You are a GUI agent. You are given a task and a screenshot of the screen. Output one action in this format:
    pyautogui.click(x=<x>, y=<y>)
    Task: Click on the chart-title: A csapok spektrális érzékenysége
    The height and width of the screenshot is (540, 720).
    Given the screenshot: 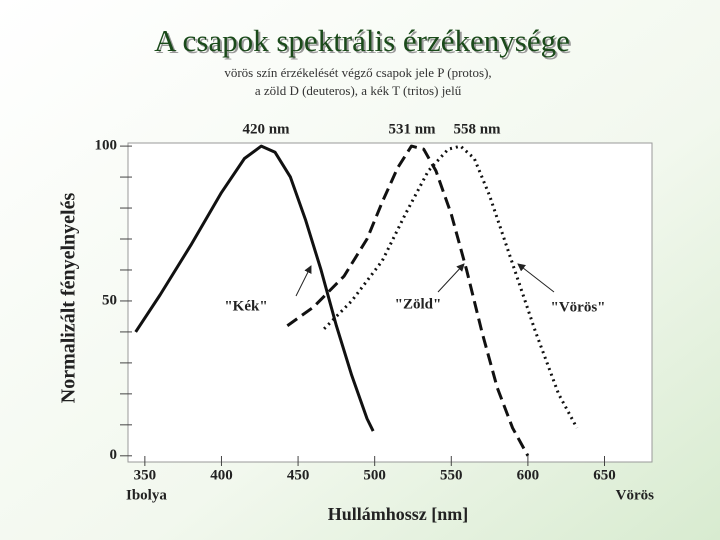 What is the action you would take?
    pyautogui.click(x=362, y=40)
    